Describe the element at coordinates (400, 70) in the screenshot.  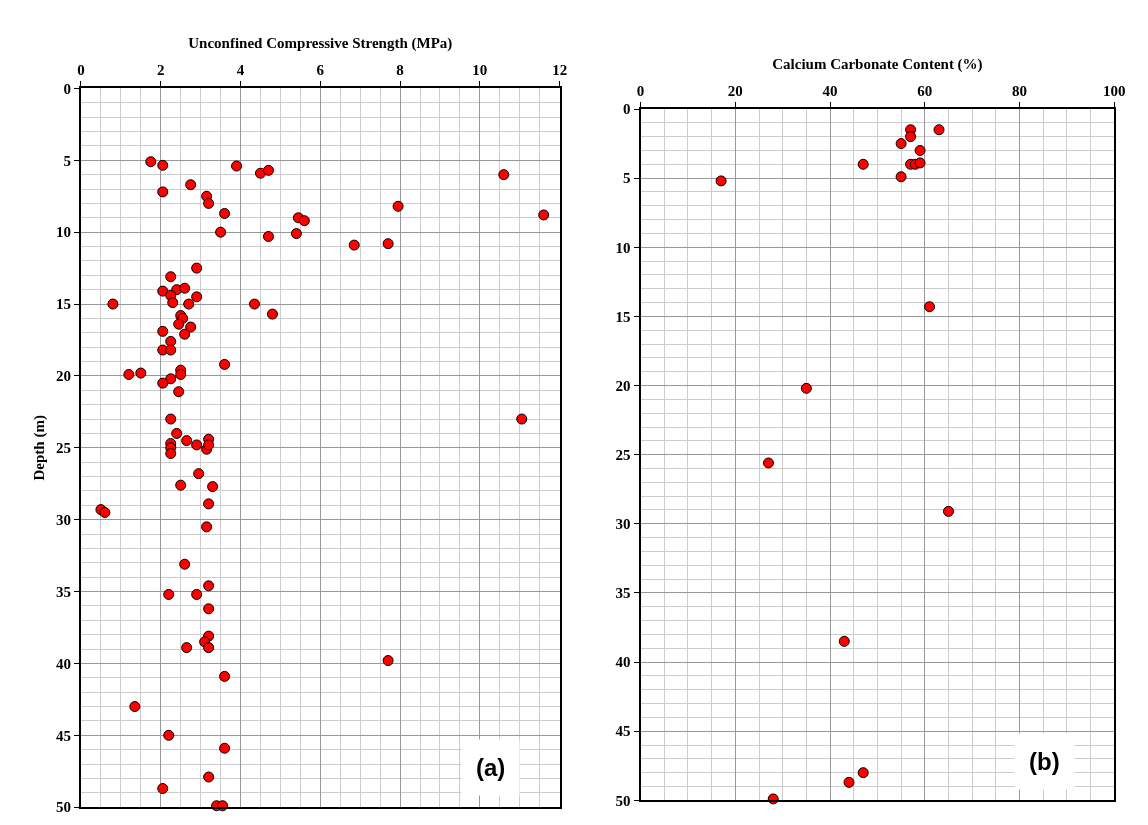
I see `x-tick-label: 8` at that location.